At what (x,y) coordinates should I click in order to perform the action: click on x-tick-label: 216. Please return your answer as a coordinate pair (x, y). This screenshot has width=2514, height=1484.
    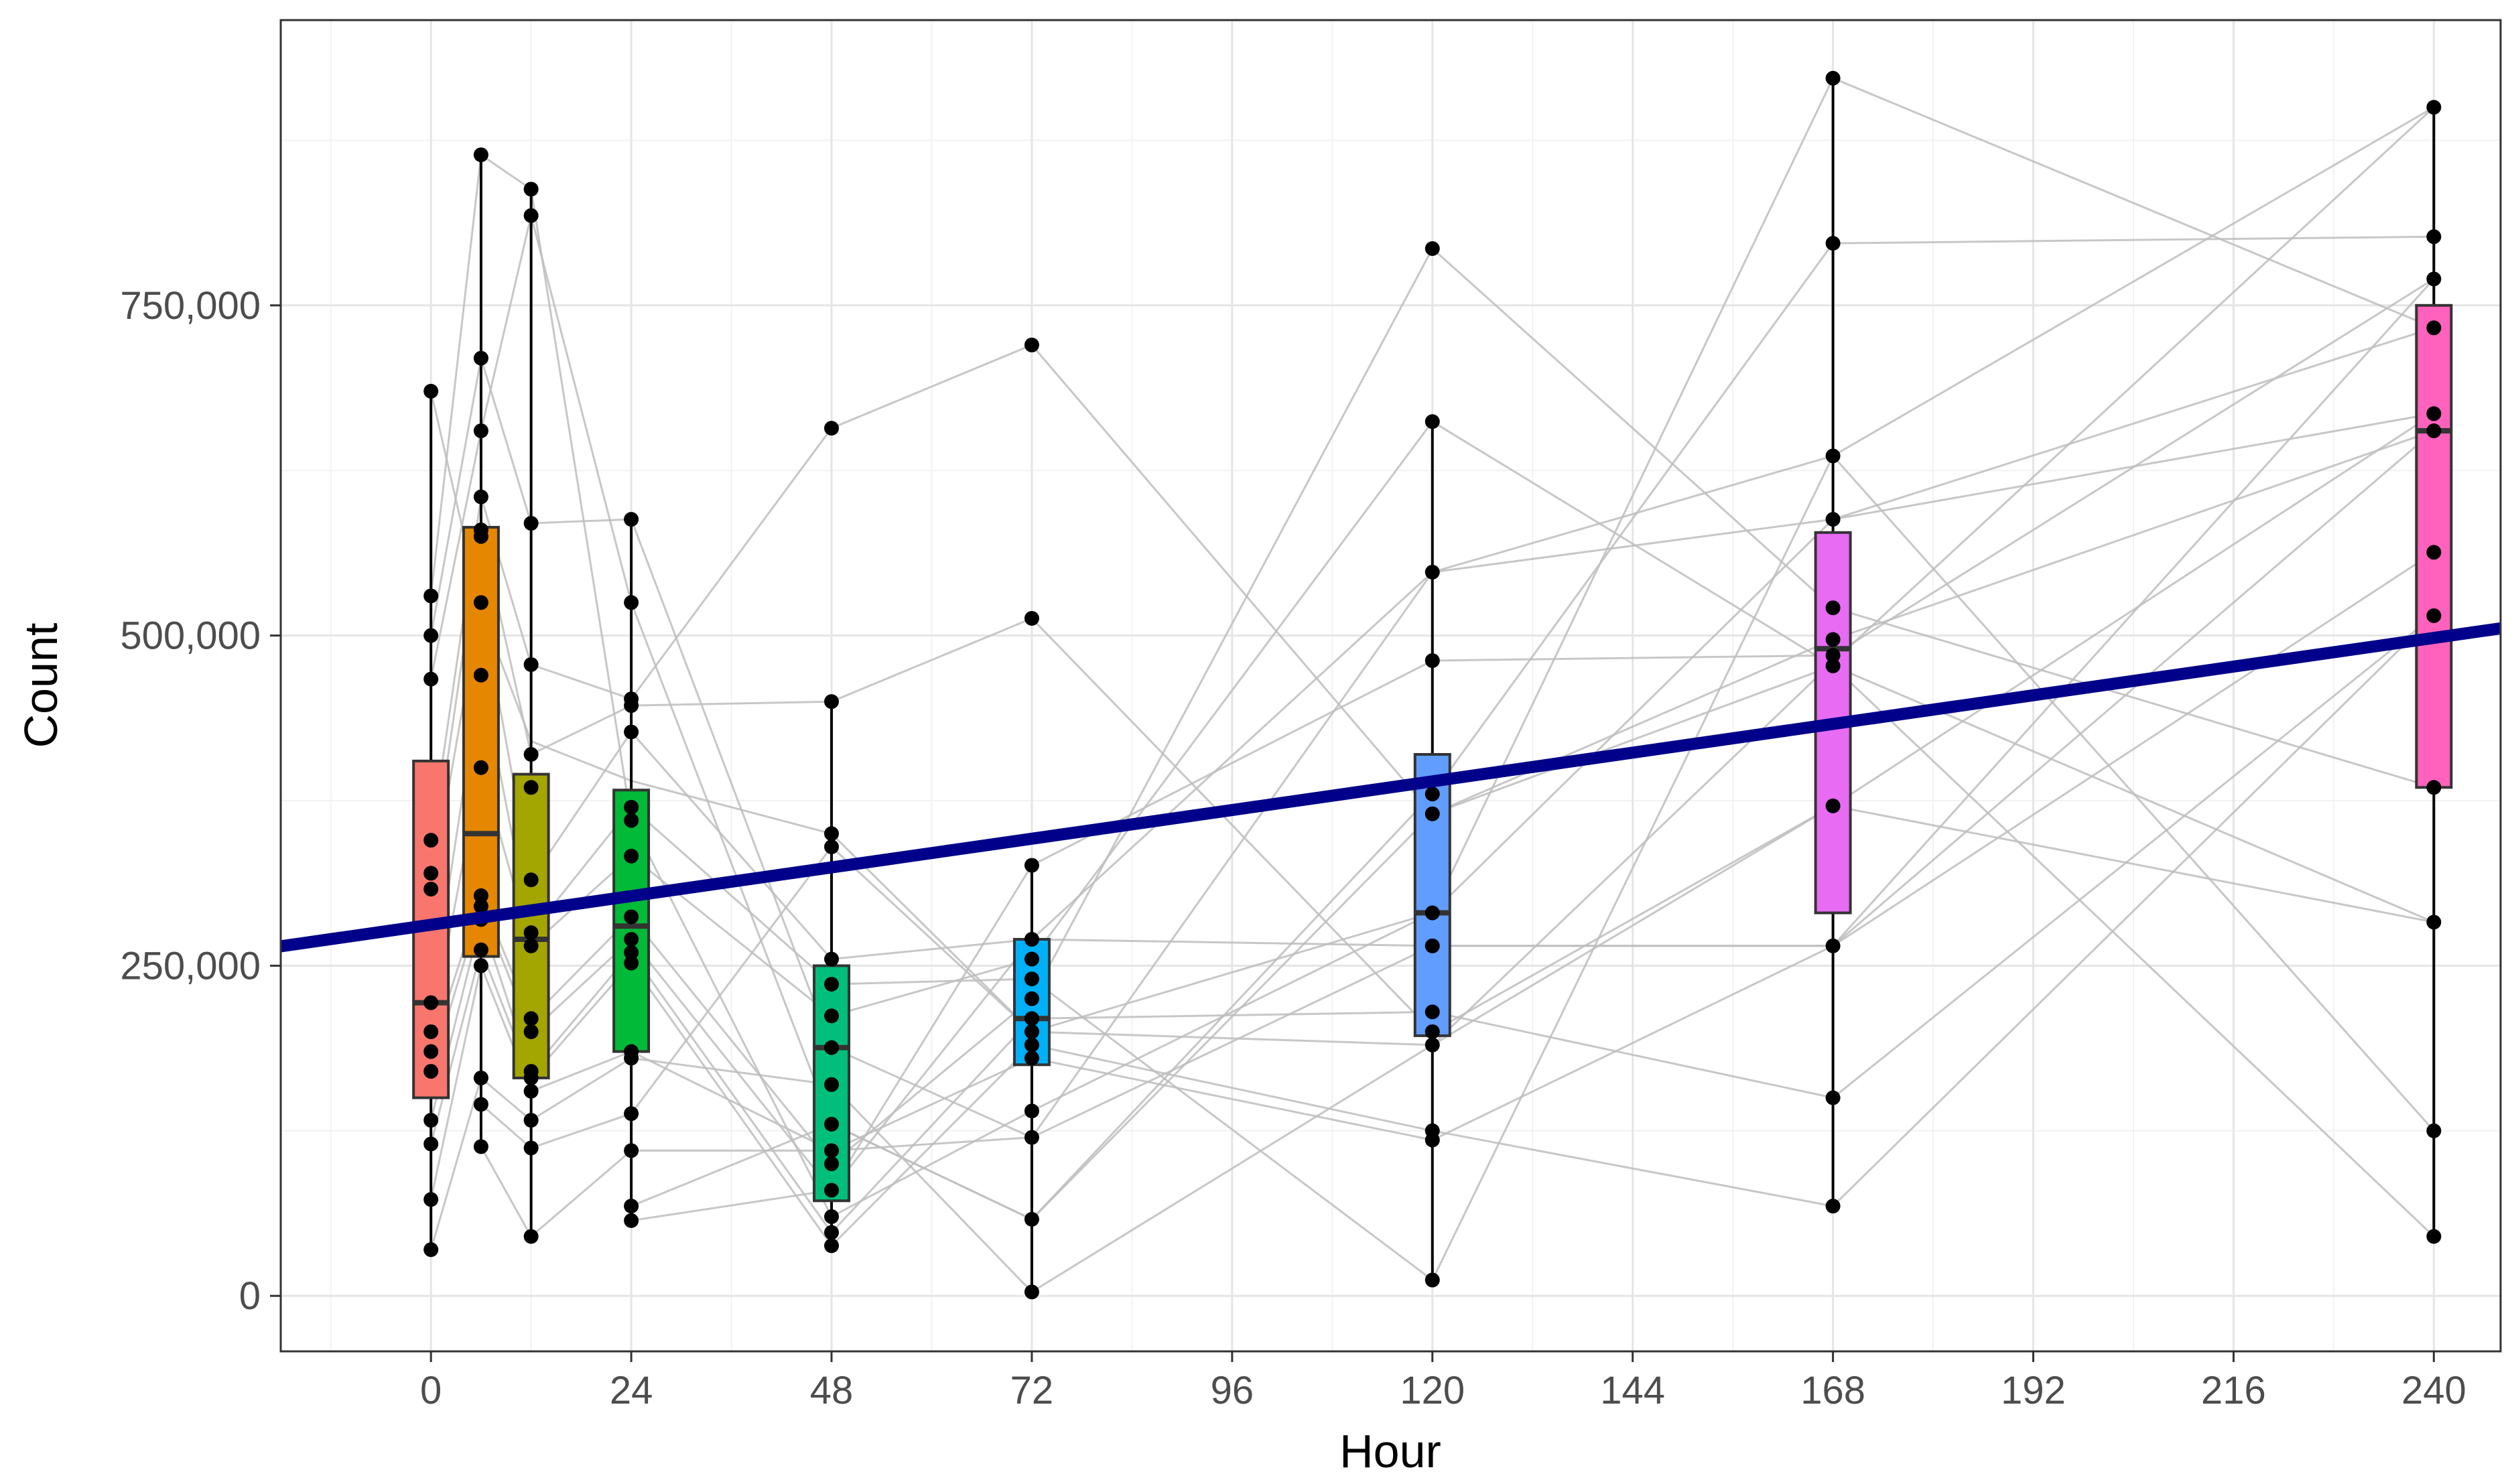
    Looking at the image, I should click on (2233, 1390).